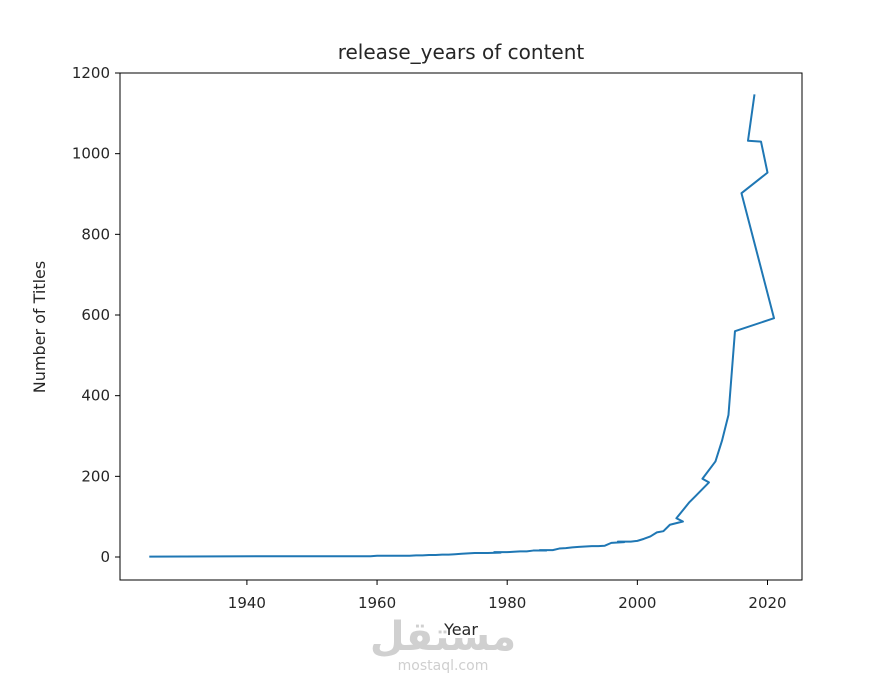 Image resolution: width=887 pixels, height=688 pixels. Describe the element at coordinates (91, 73) in the screenshot. I see `y-tick-label: 1200` at that location.